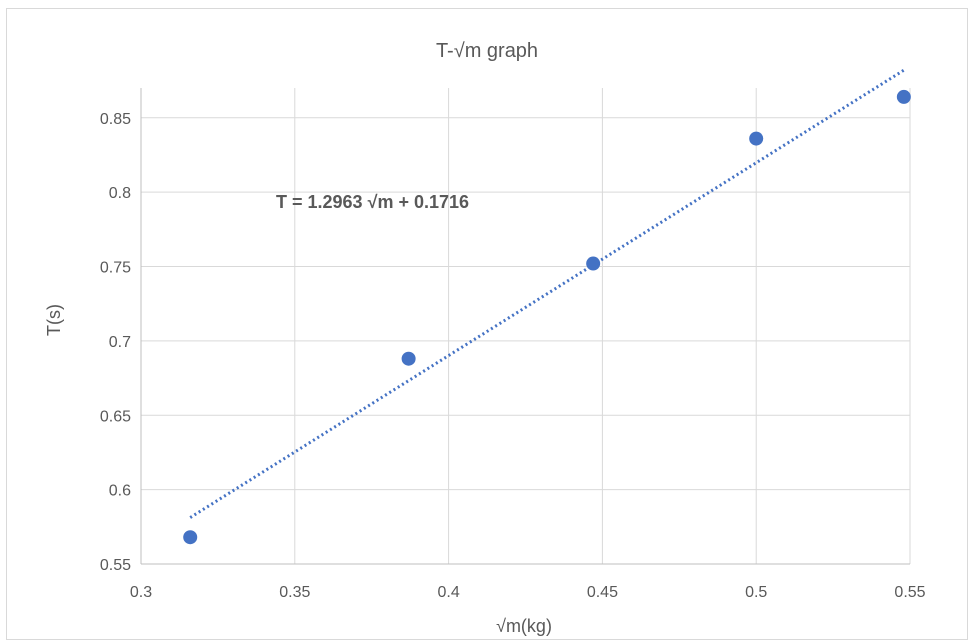 The width and height of the screenshot is (975, 643). What do you see at coordinates (524, 626) in the screenshot?
I see `x-axis-label: √m(kg)` at bounding box center [524, 626].